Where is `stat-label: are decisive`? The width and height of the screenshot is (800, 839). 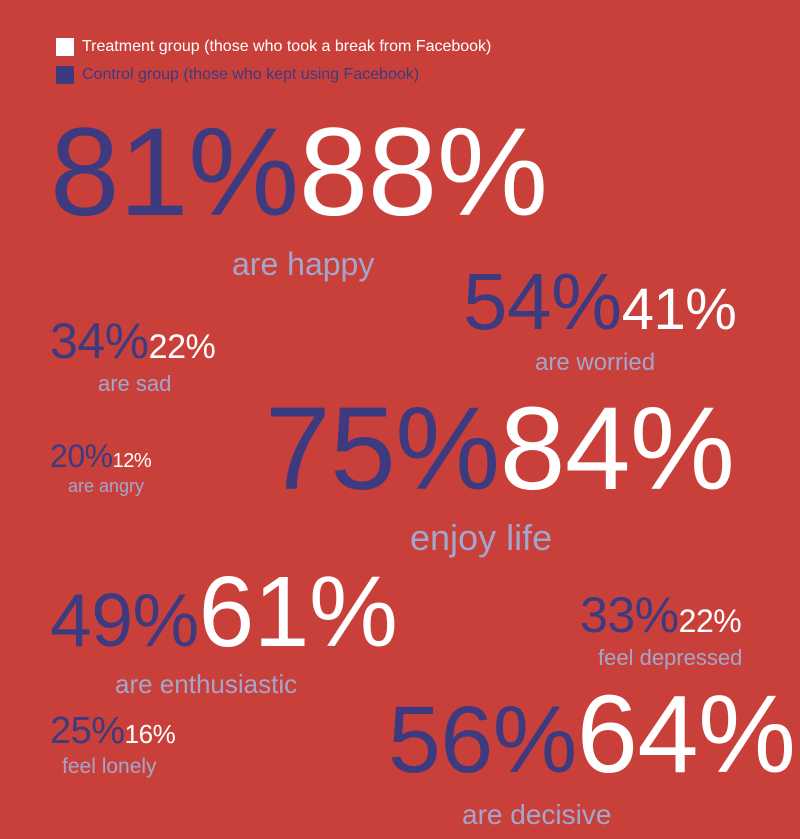
stat-label: are decisive is located at coordinates (537, 814).